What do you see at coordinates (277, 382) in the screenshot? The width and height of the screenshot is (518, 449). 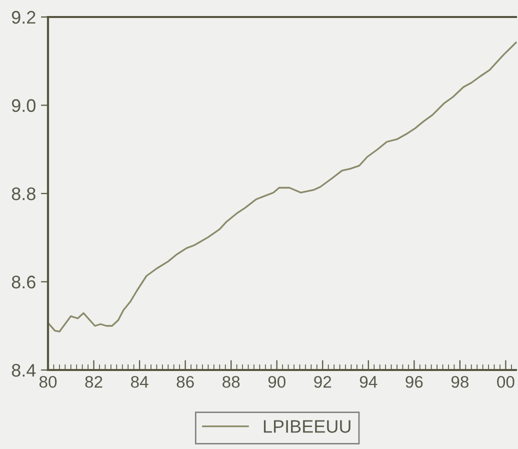 I see `x-tick-label: 90` at bounding box center [277, 382].